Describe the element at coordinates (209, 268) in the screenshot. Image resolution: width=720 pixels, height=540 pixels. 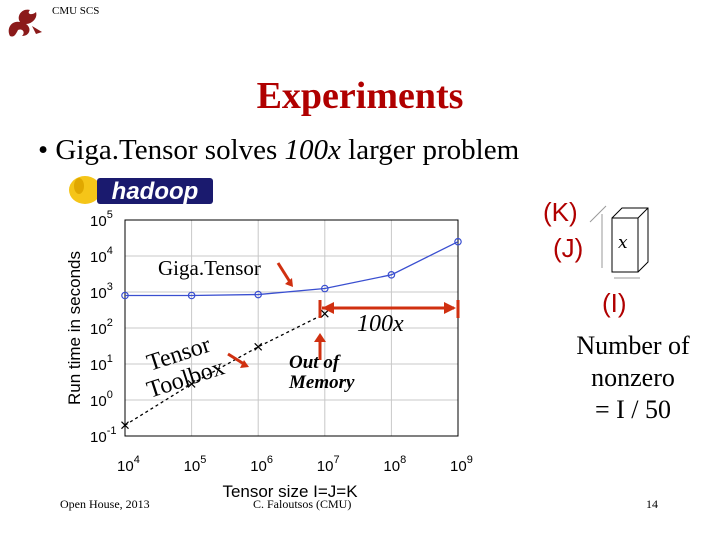
I see `gigatensor-annotation: Giga.Tensor` at that location.